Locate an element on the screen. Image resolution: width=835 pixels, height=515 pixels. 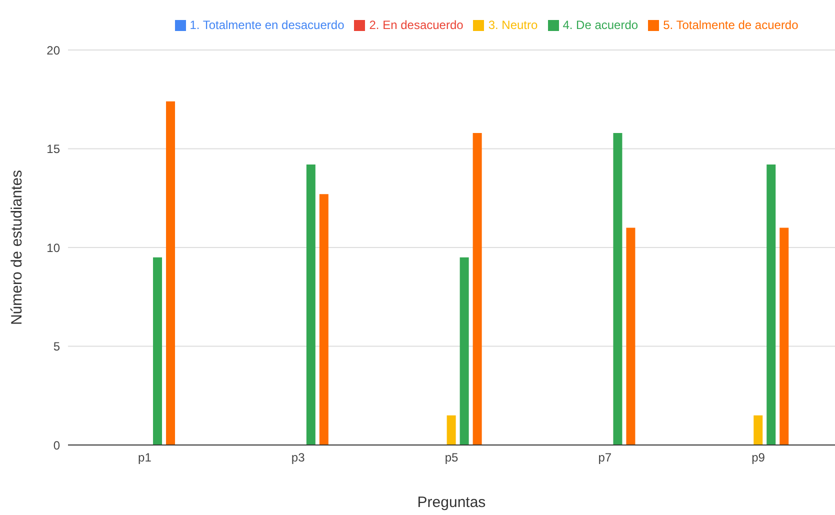
y-axis-title: Número de estudiantes is located at coordinates (17, 248).